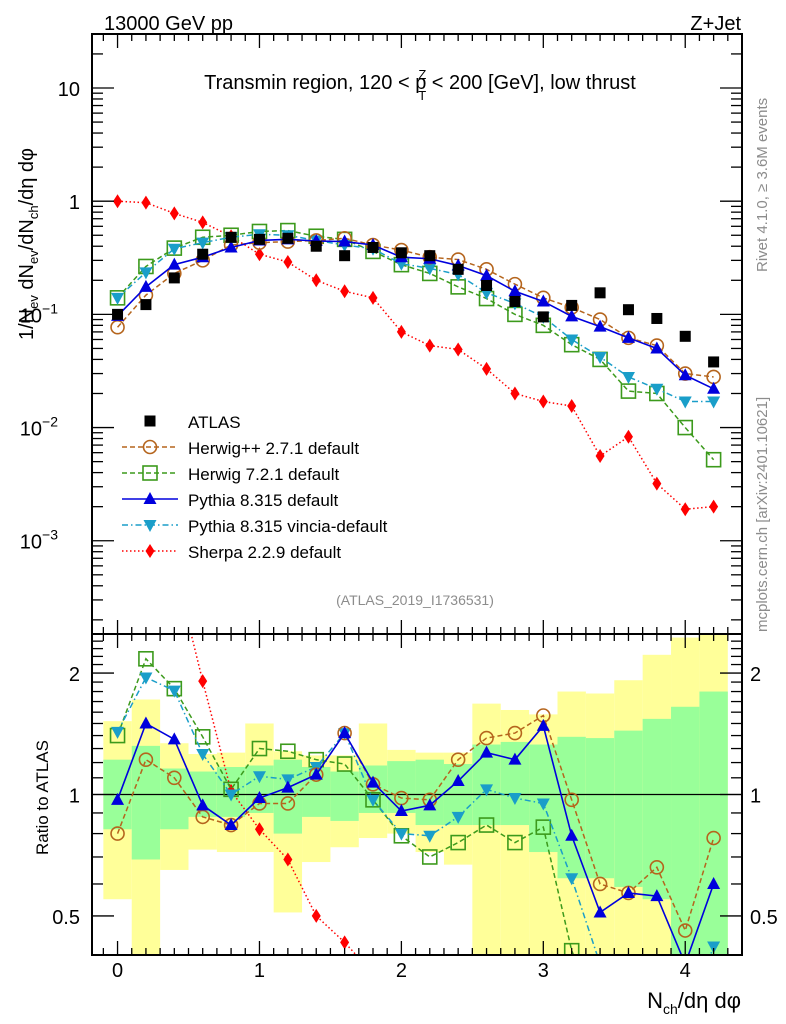  Describe the element at coordinates (50, 308) in the screenshot. I see `y-tick-exp: −1` at that location.